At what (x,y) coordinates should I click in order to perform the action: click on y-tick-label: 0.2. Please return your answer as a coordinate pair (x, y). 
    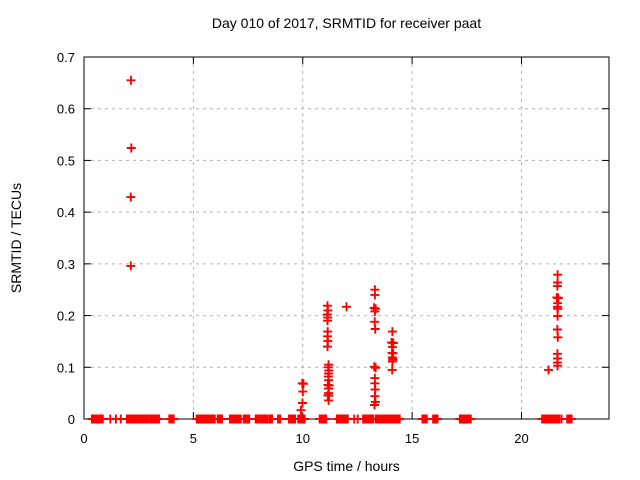
    Looking at the image, I should click on (66, 316).